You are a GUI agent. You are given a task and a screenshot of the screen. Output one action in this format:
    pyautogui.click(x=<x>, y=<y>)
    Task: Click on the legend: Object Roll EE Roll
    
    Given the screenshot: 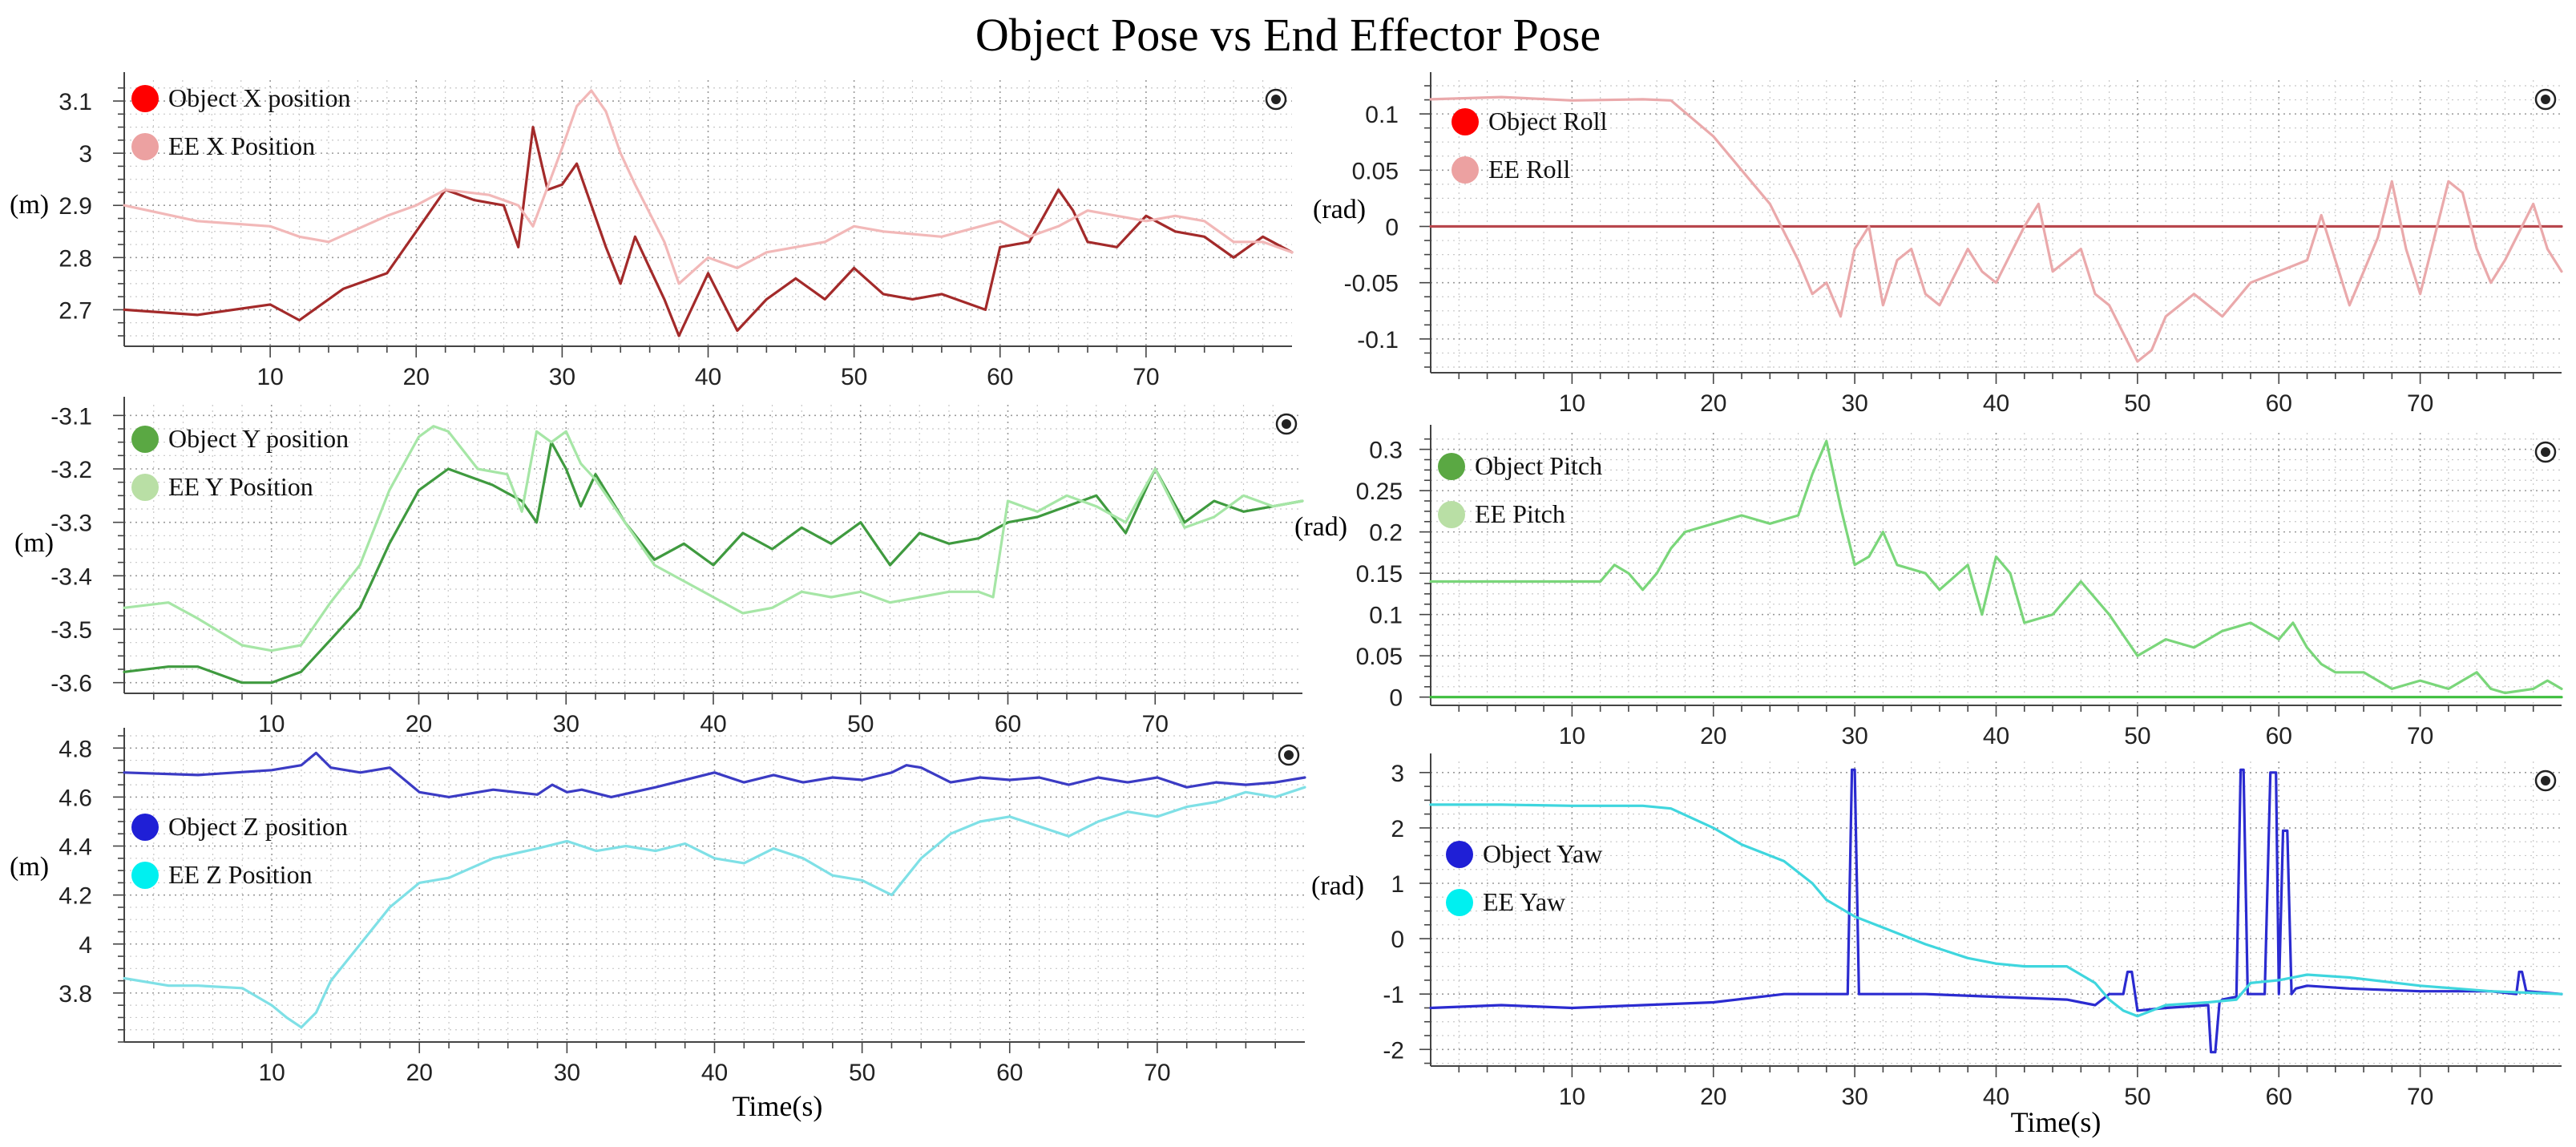 What is the action you would take?
    pyautogui.click(x=1530, y=145)
    